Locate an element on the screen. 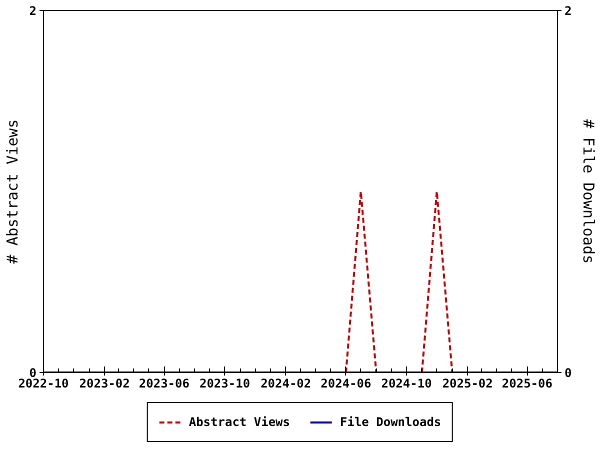  x-tick-label: 2024-06 is located at coordinates (346, 383).